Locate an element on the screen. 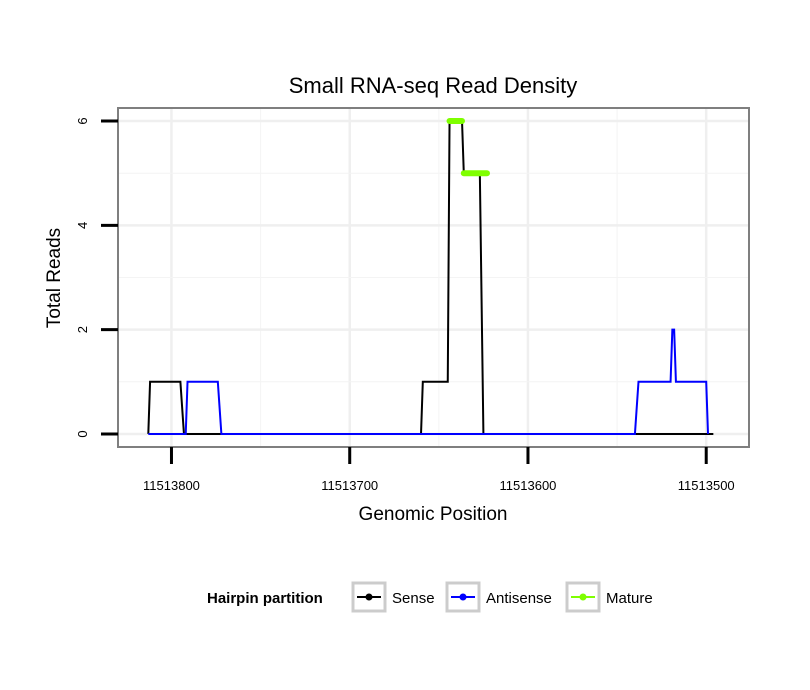  legend-label-mature: Mature is located at coordinates (629, 598).